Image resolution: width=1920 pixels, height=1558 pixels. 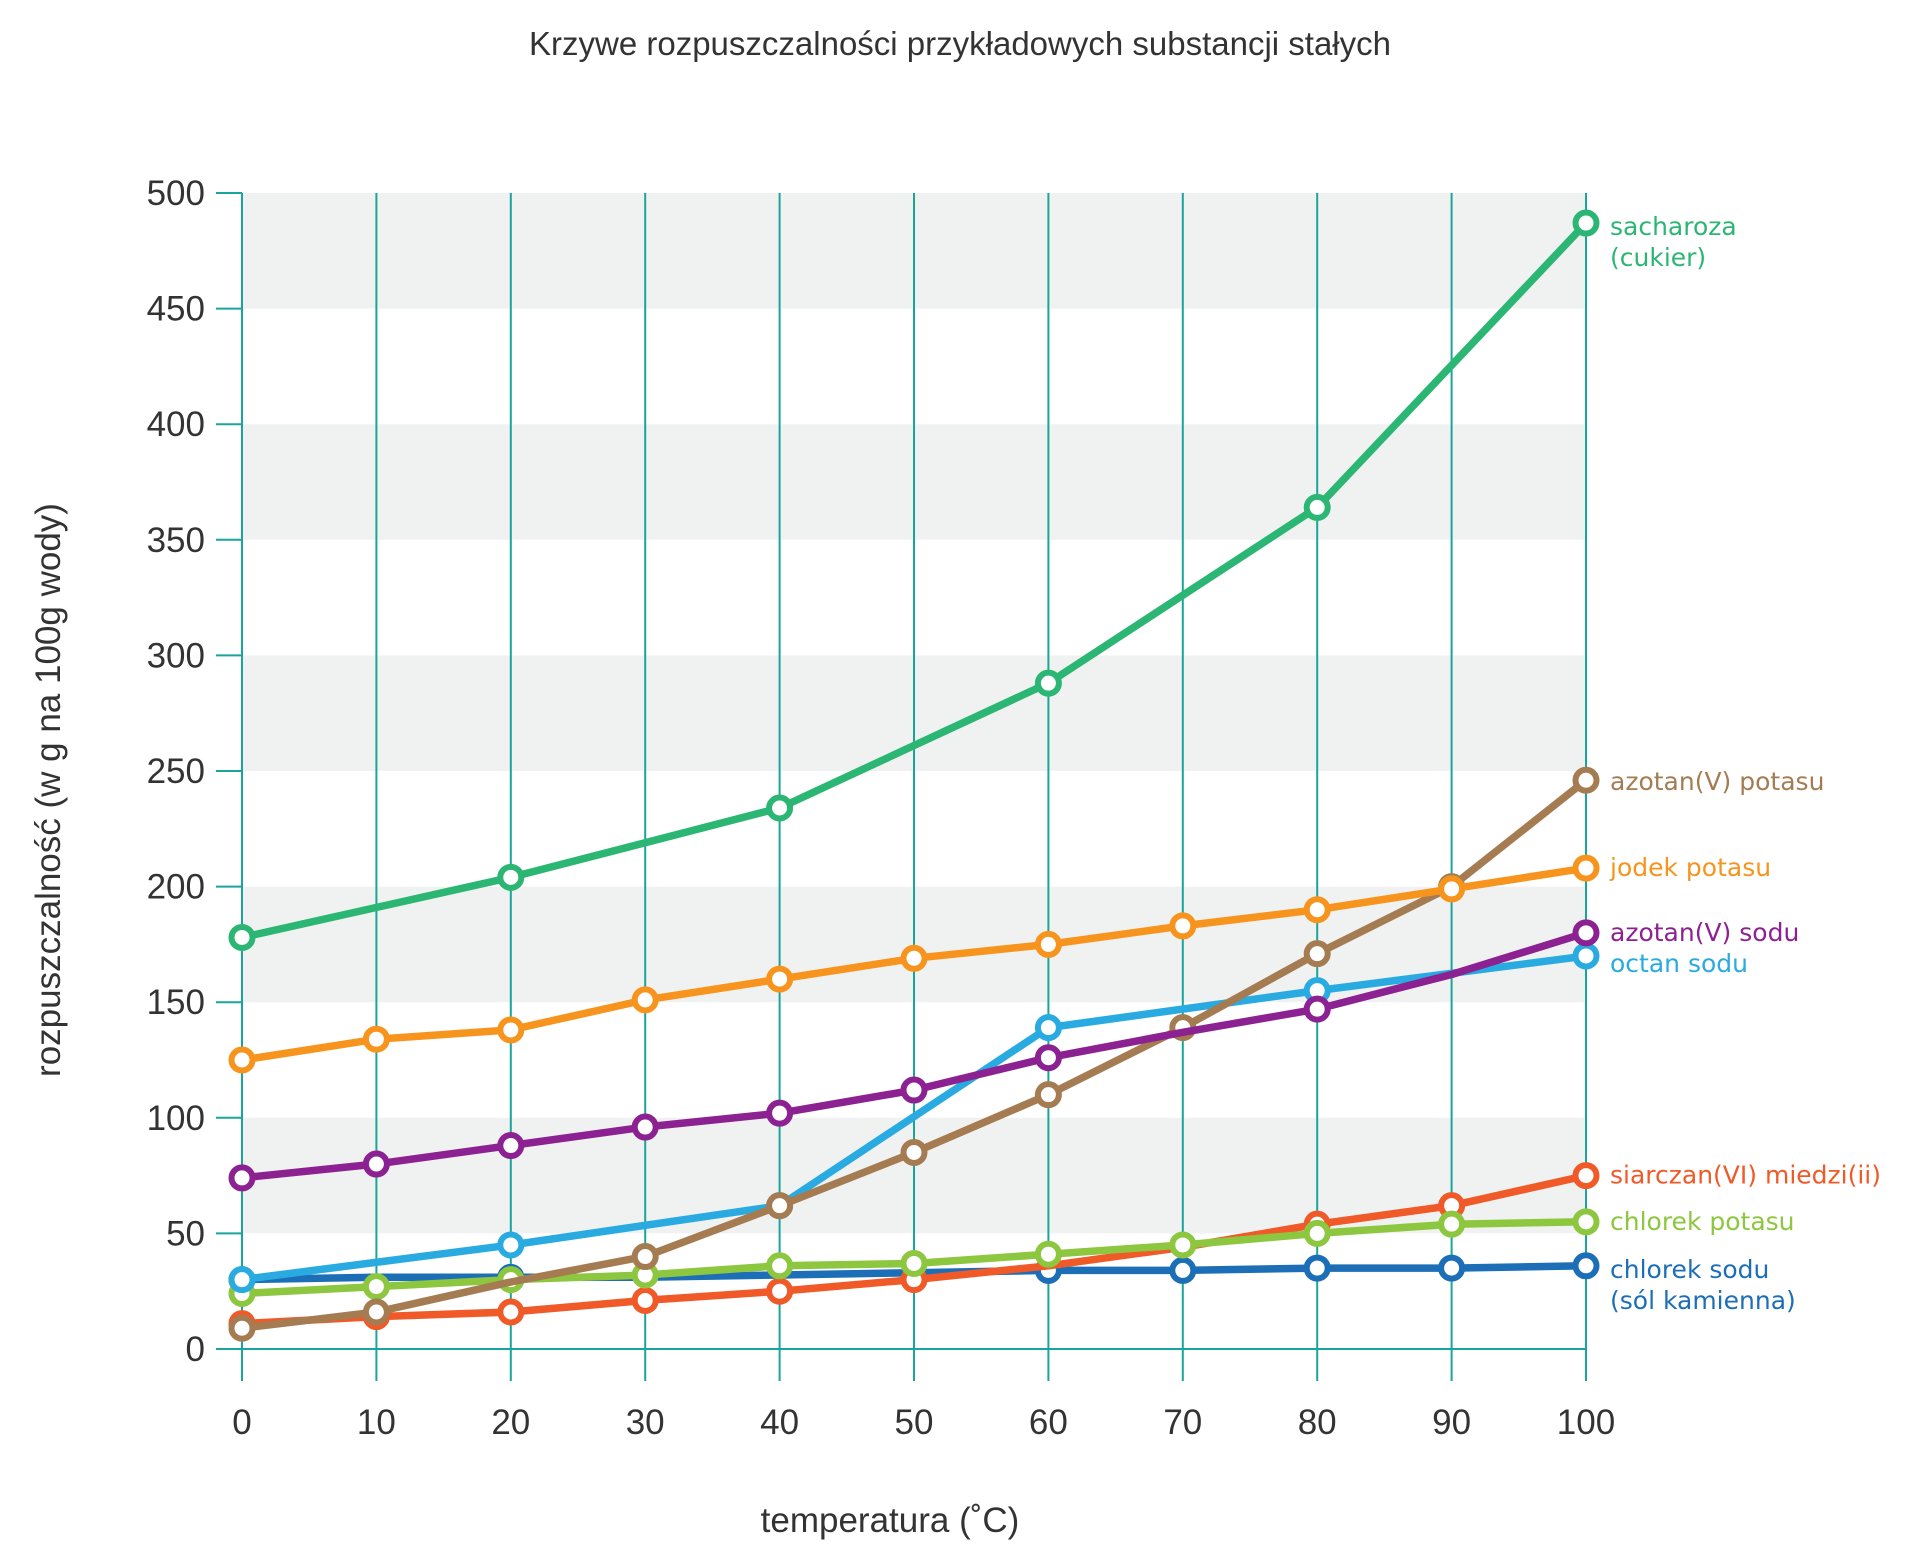 I want to click on y-tick-label-150: 150, so click(x=176, y=1002).